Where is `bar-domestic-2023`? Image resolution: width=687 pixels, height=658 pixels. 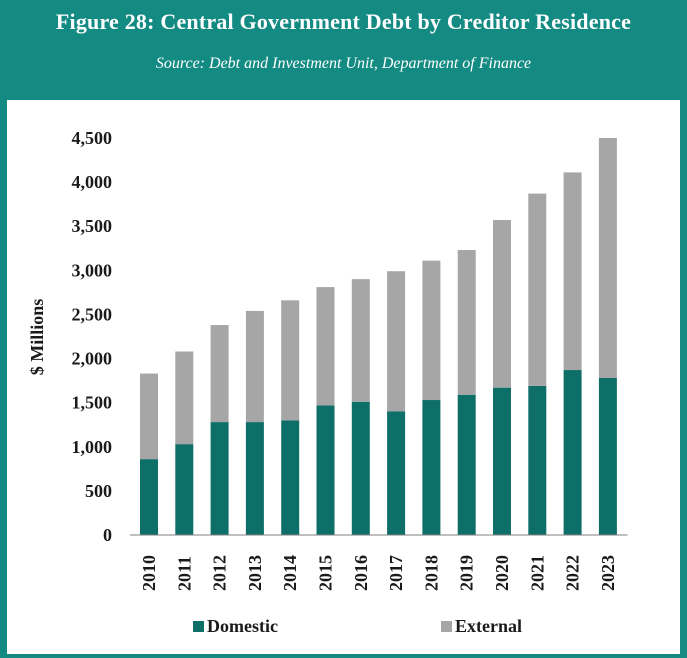 bar-domestic-2023 is located at coordinates (607, 456).